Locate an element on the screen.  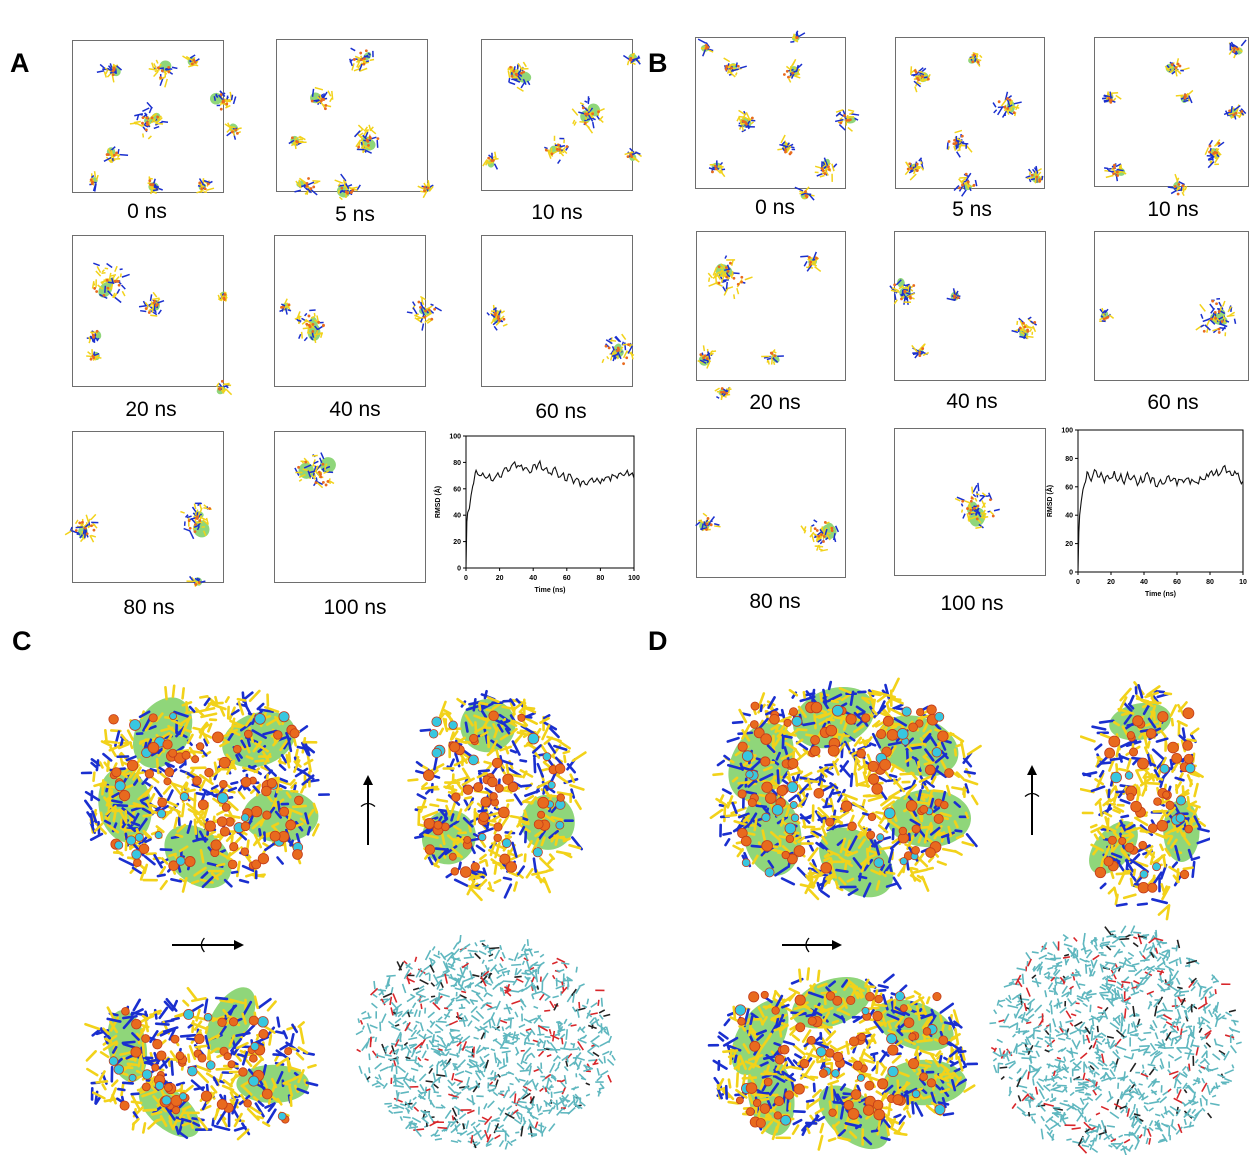
panel-b-snapshot-4-molecules is located at coordinates (759, 326).